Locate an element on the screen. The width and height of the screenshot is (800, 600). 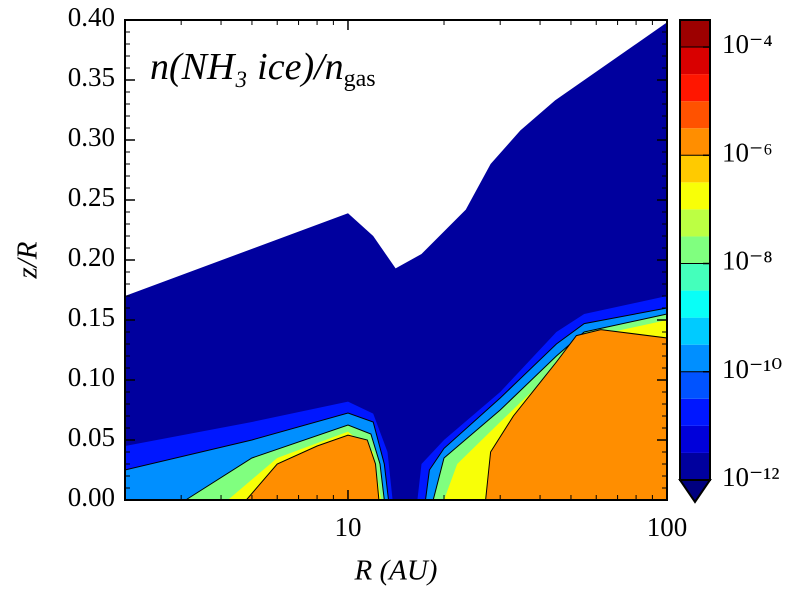
x-axis-label: R (AU) is located at coordinates (396, 571).